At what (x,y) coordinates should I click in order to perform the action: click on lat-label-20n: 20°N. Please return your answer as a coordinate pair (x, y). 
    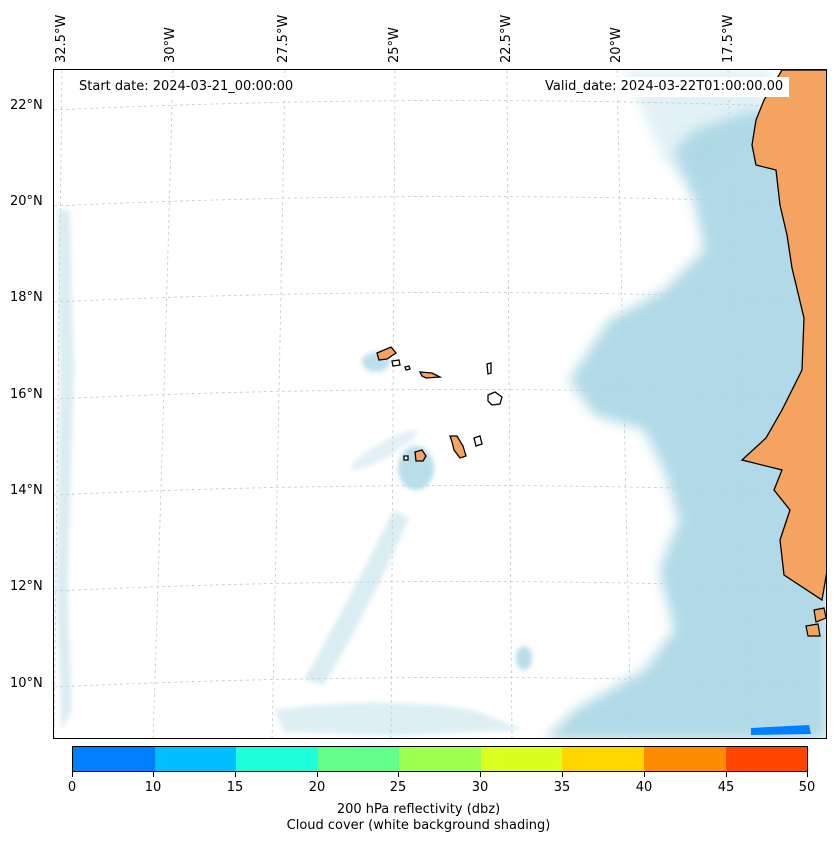
    Looking at the image, I should click on (26, 201).